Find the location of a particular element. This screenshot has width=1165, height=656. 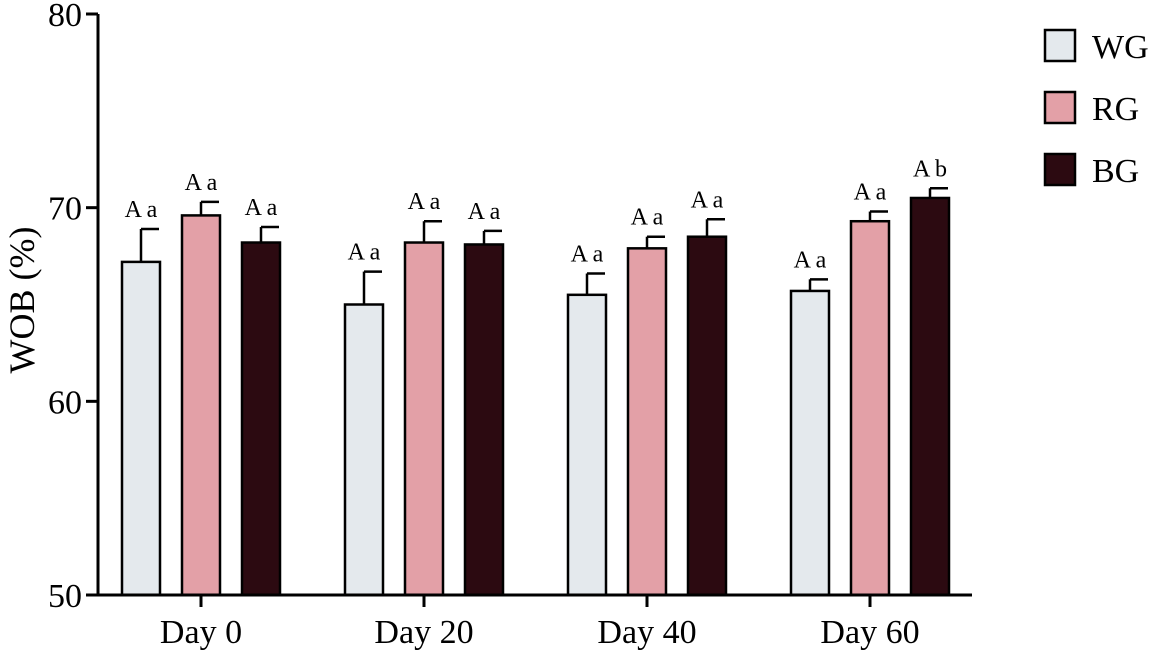

x-category-label: Day 0 is located at coordinates (201, 632).